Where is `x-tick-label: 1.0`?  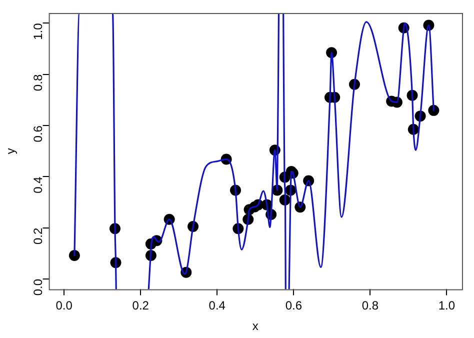 x-tick-label: 1.0 is located at coordinates (447, 305).